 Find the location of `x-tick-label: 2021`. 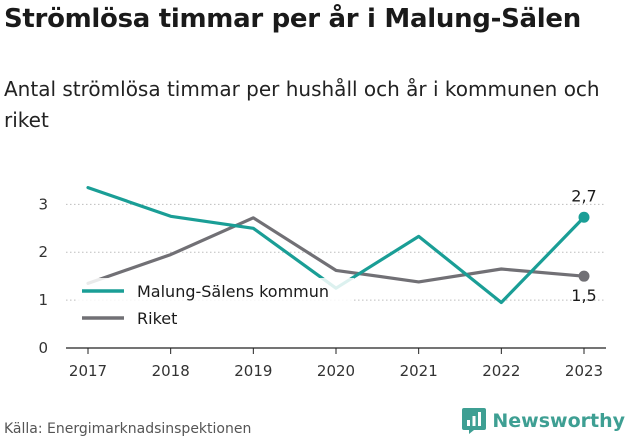

x-tick-label: 2021 is located at coordinates (419, 371).